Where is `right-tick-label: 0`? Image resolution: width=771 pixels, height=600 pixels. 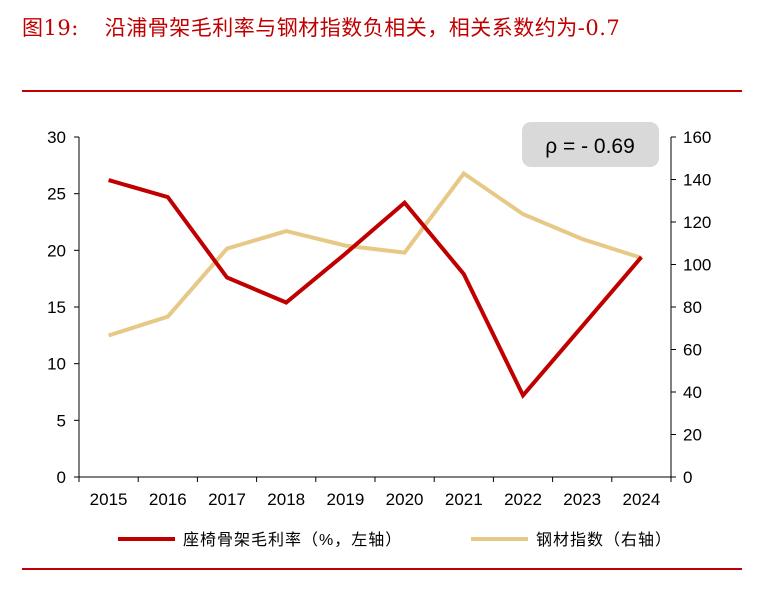 right-tick-label: 0 is located at coordinates (687, 477).